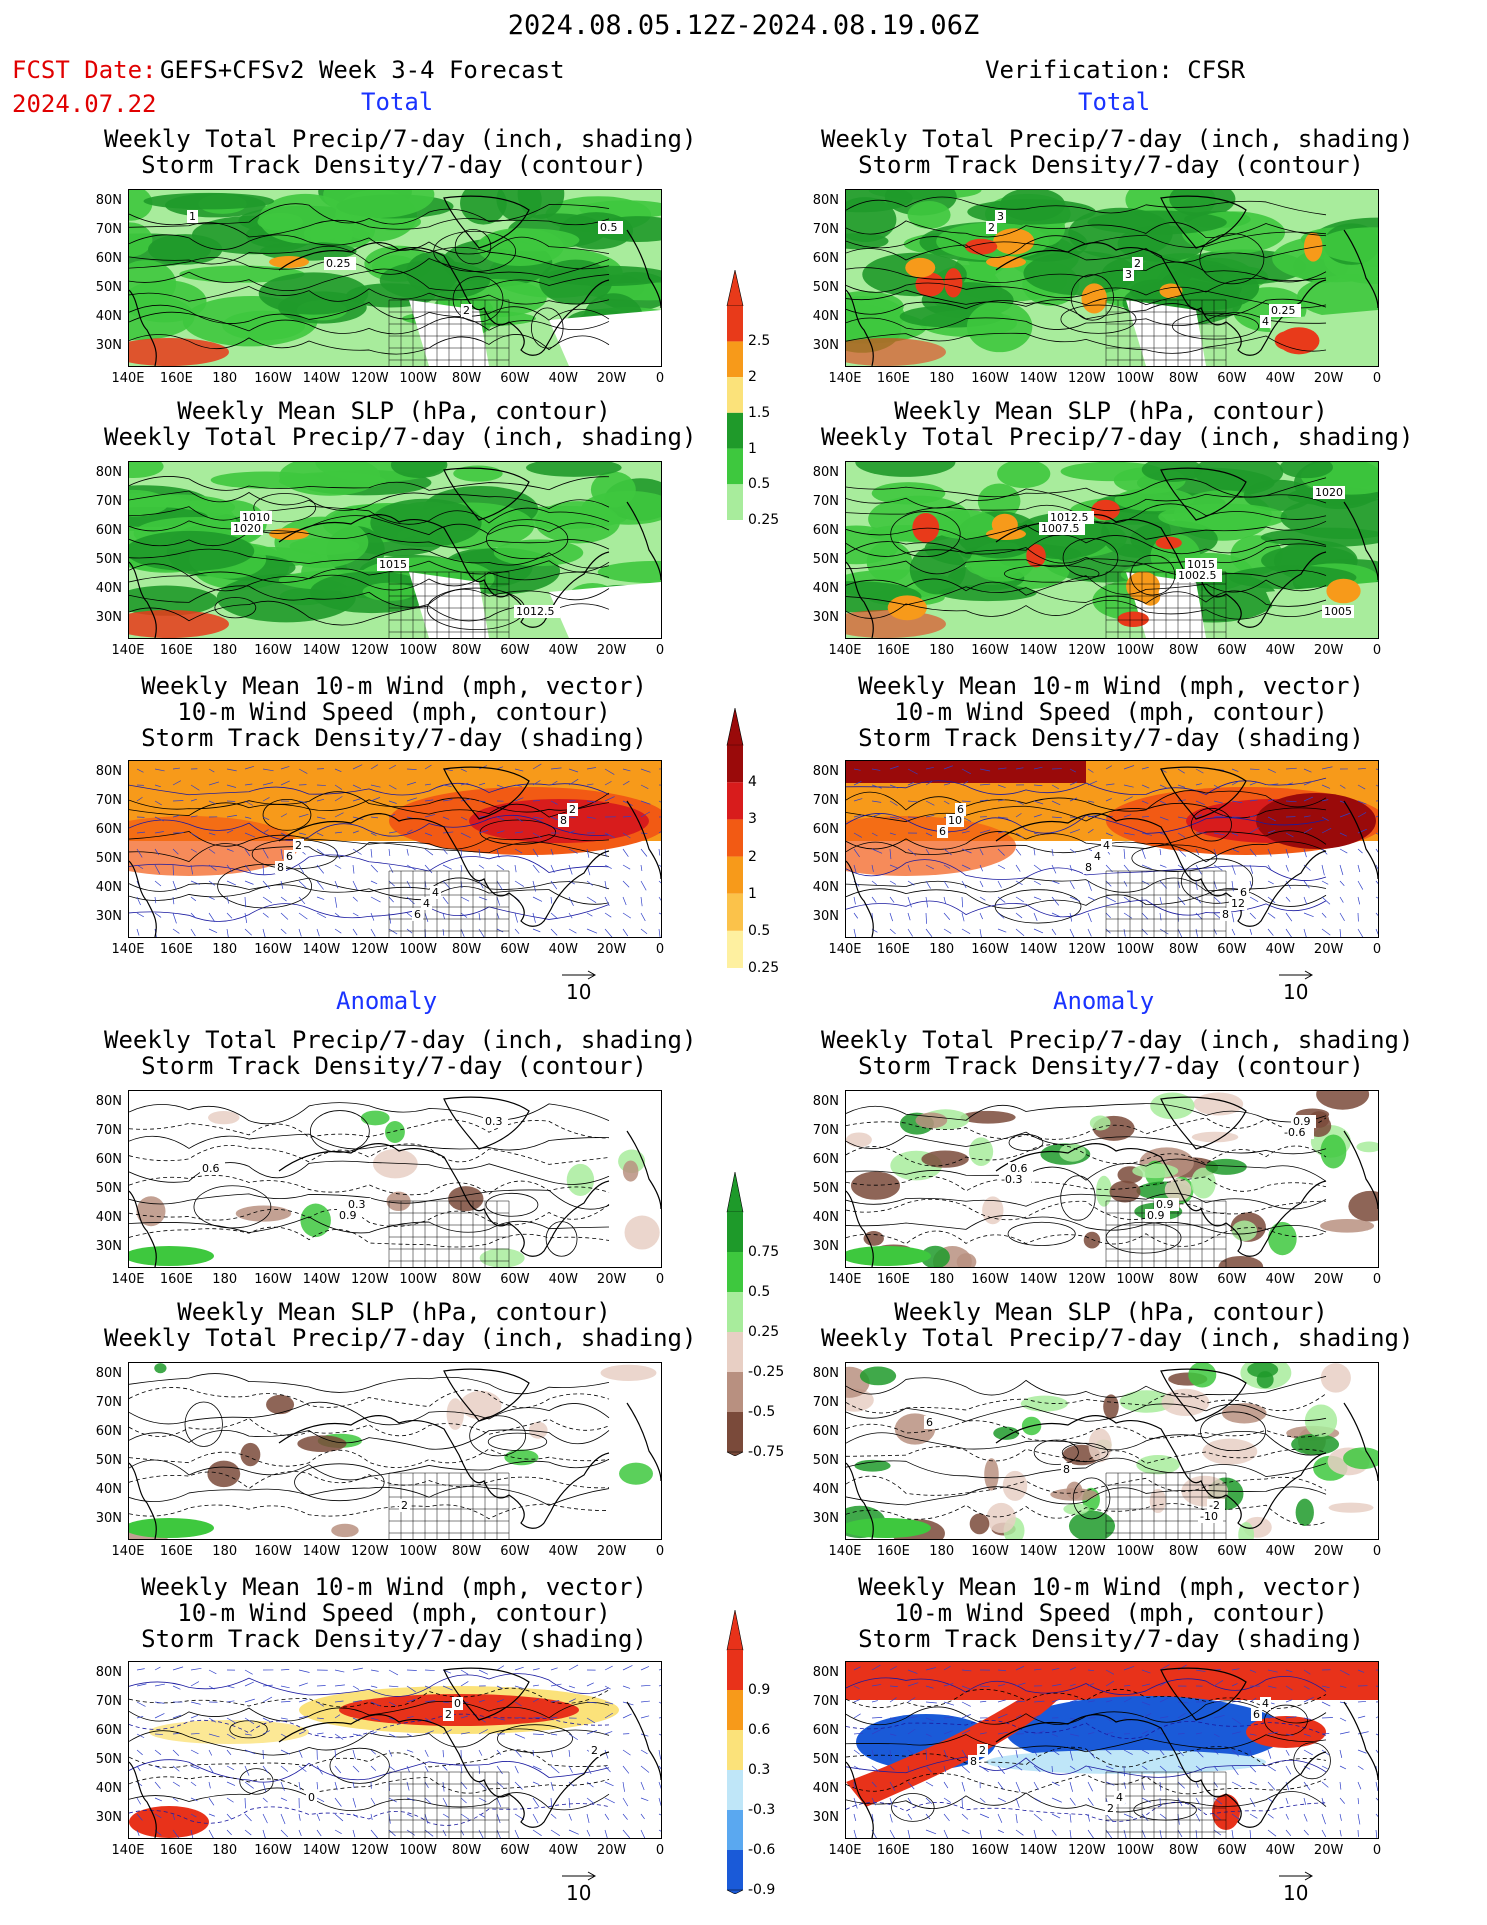 The width and height of the screenshot is (1487, 1925). I want to click on contour-label: 6, so click(1243, 892).